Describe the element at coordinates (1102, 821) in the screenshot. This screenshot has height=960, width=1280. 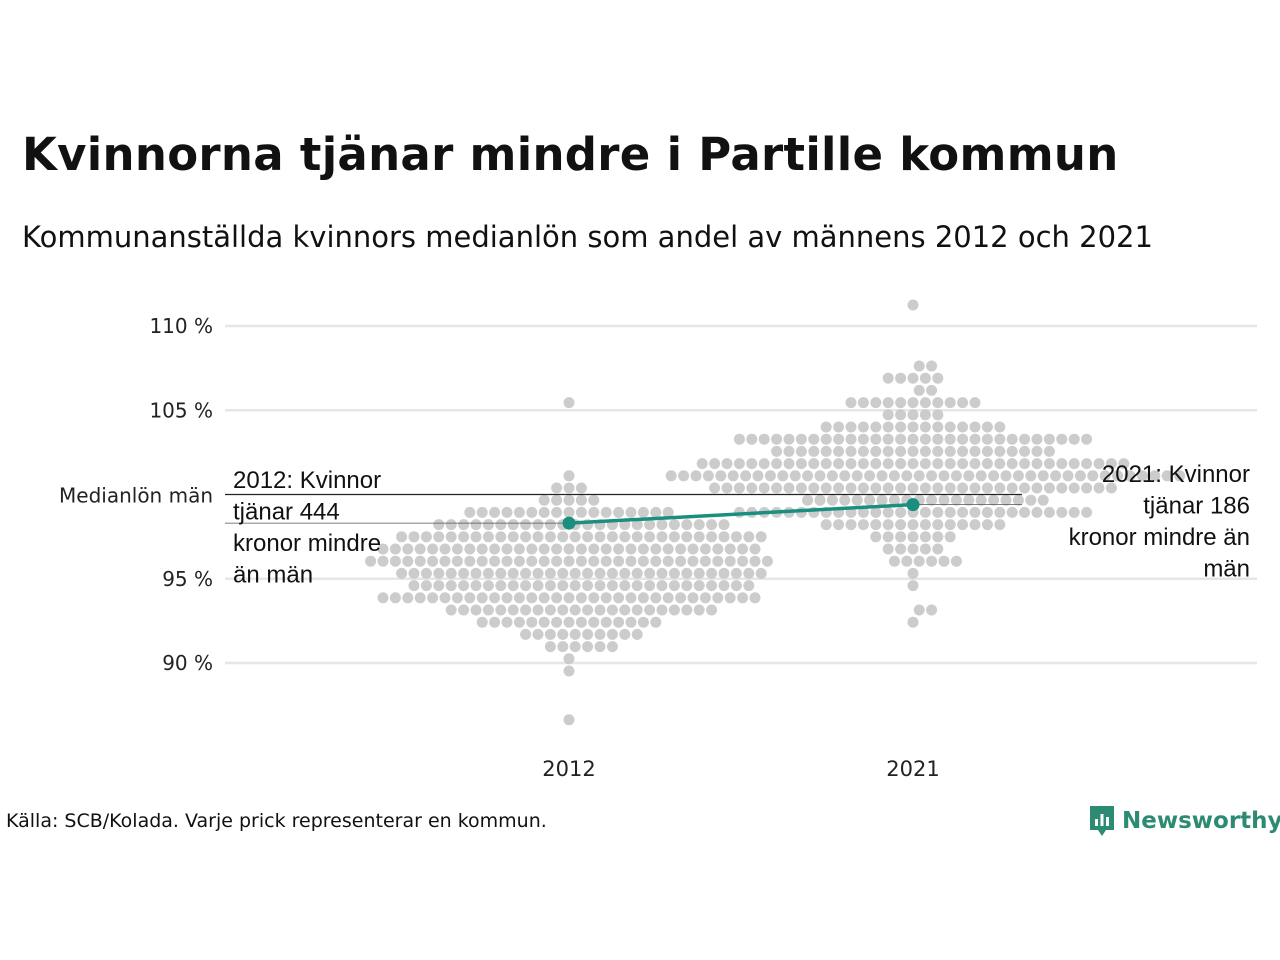
I see `newsworthy-logo-icon` at that location.